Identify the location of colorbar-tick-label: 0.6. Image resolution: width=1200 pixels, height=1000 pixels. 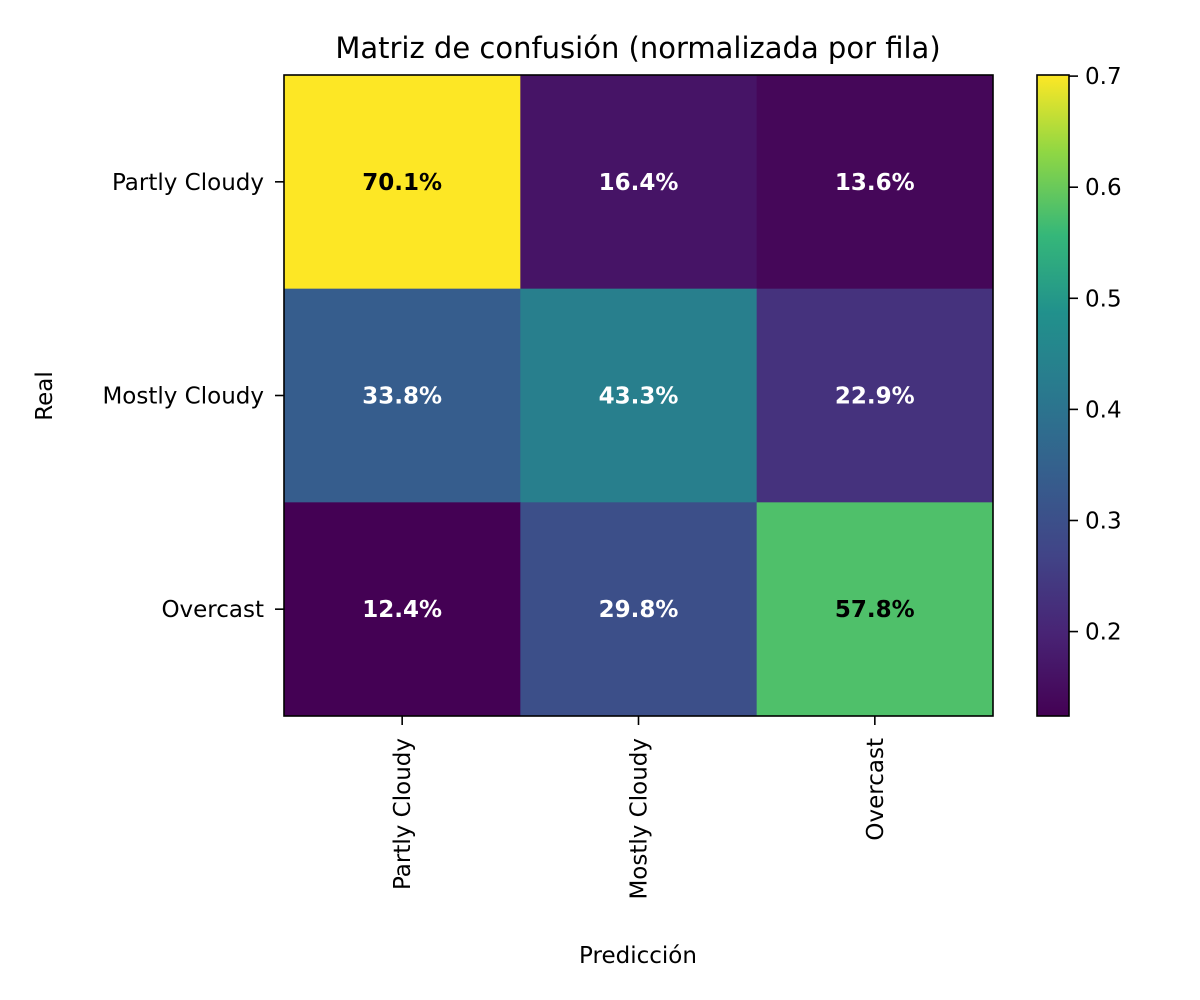
(1103, 188).